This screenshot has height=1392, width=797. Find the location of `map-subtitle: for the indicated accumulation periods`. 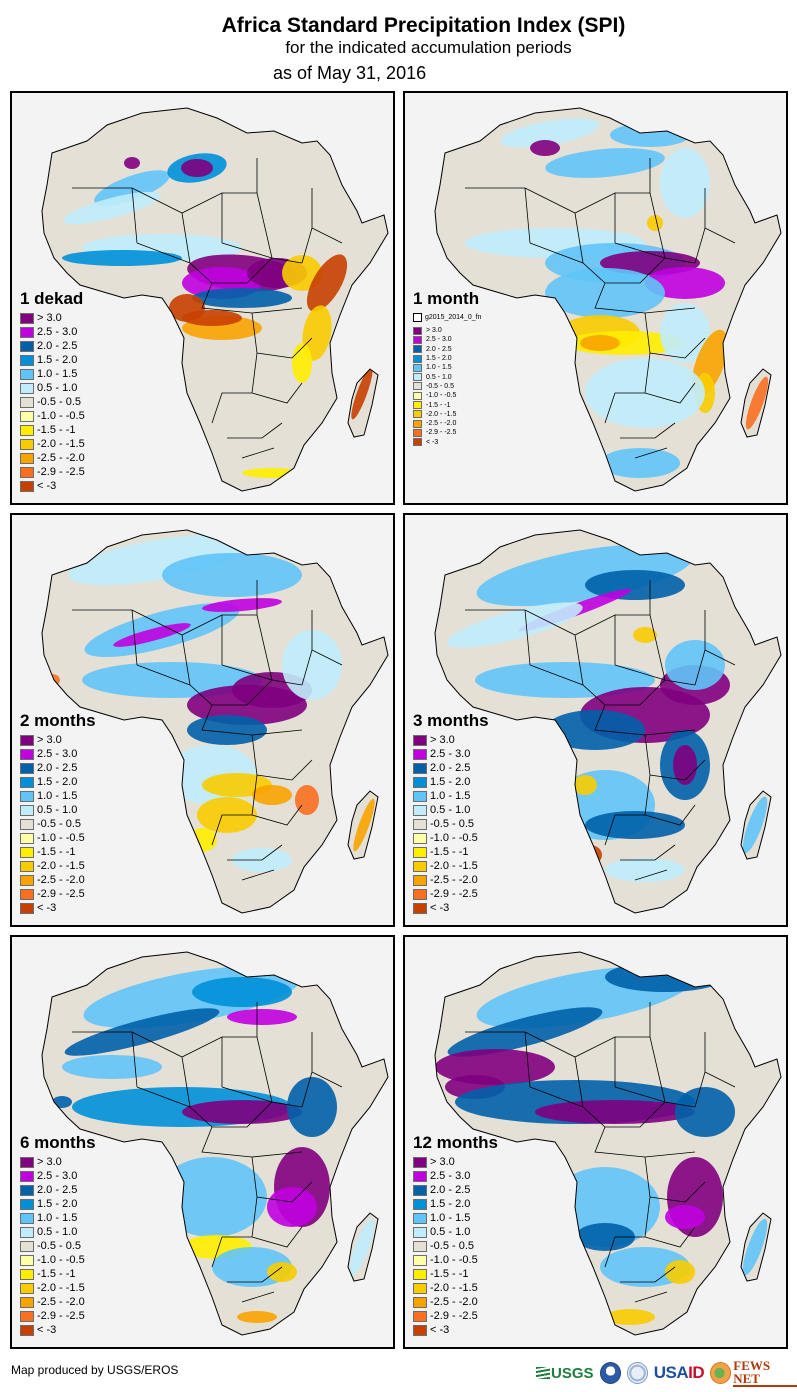

map-subtitle: for the indicated accumulation periods is located at coordinates (428, 47).